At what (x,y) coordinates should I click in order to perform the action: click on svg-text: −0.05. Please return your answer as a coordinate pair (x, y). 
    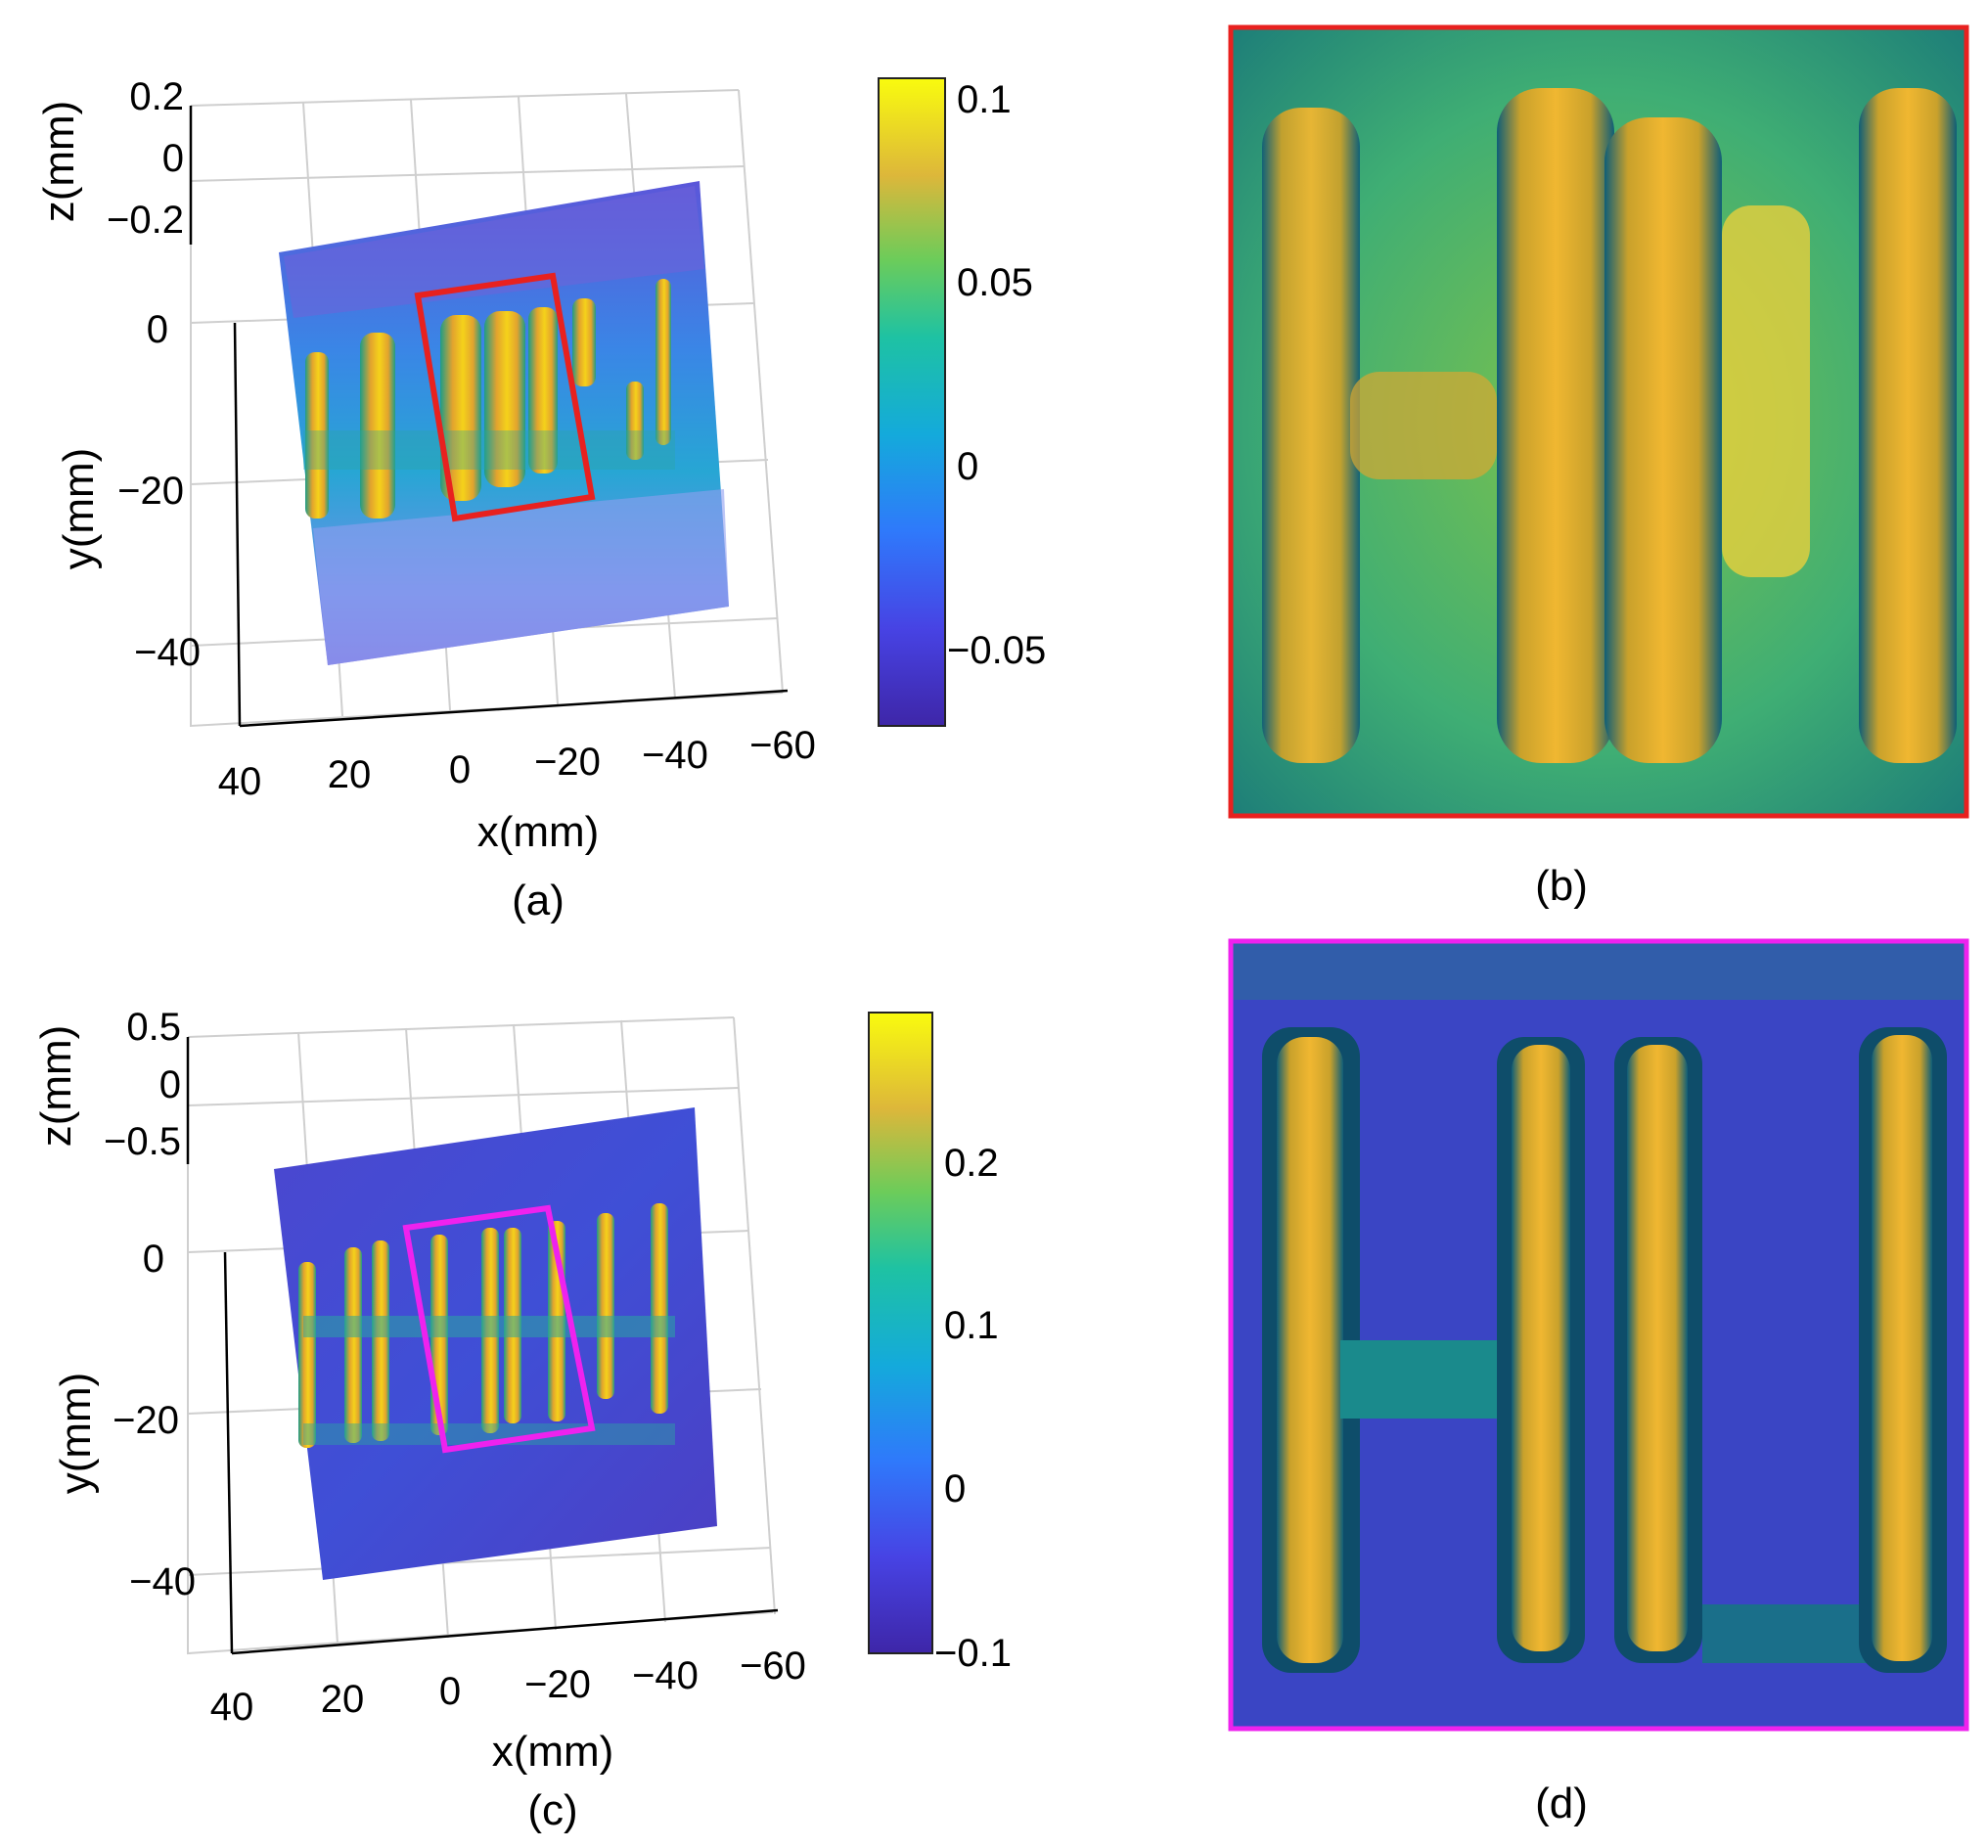
    Looking at the image, I should click on (997, 650).